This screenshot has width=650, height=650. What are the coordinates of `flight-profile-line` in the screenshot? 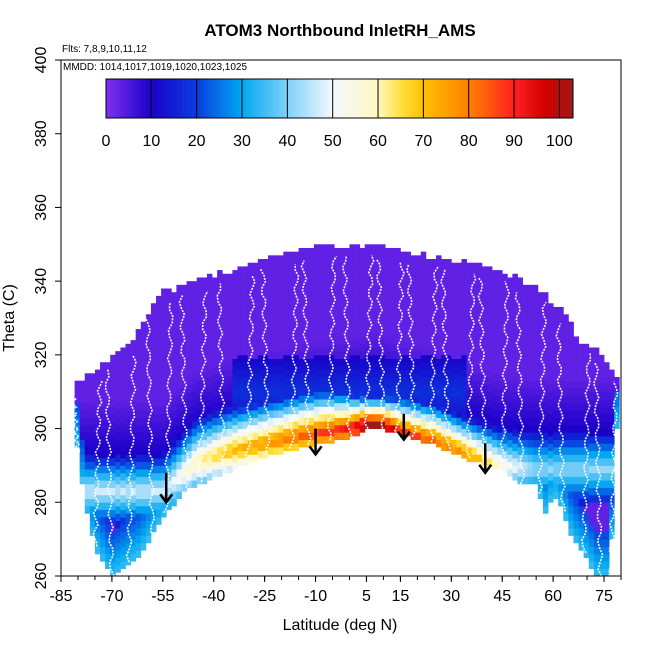 It's located at (131, 458).